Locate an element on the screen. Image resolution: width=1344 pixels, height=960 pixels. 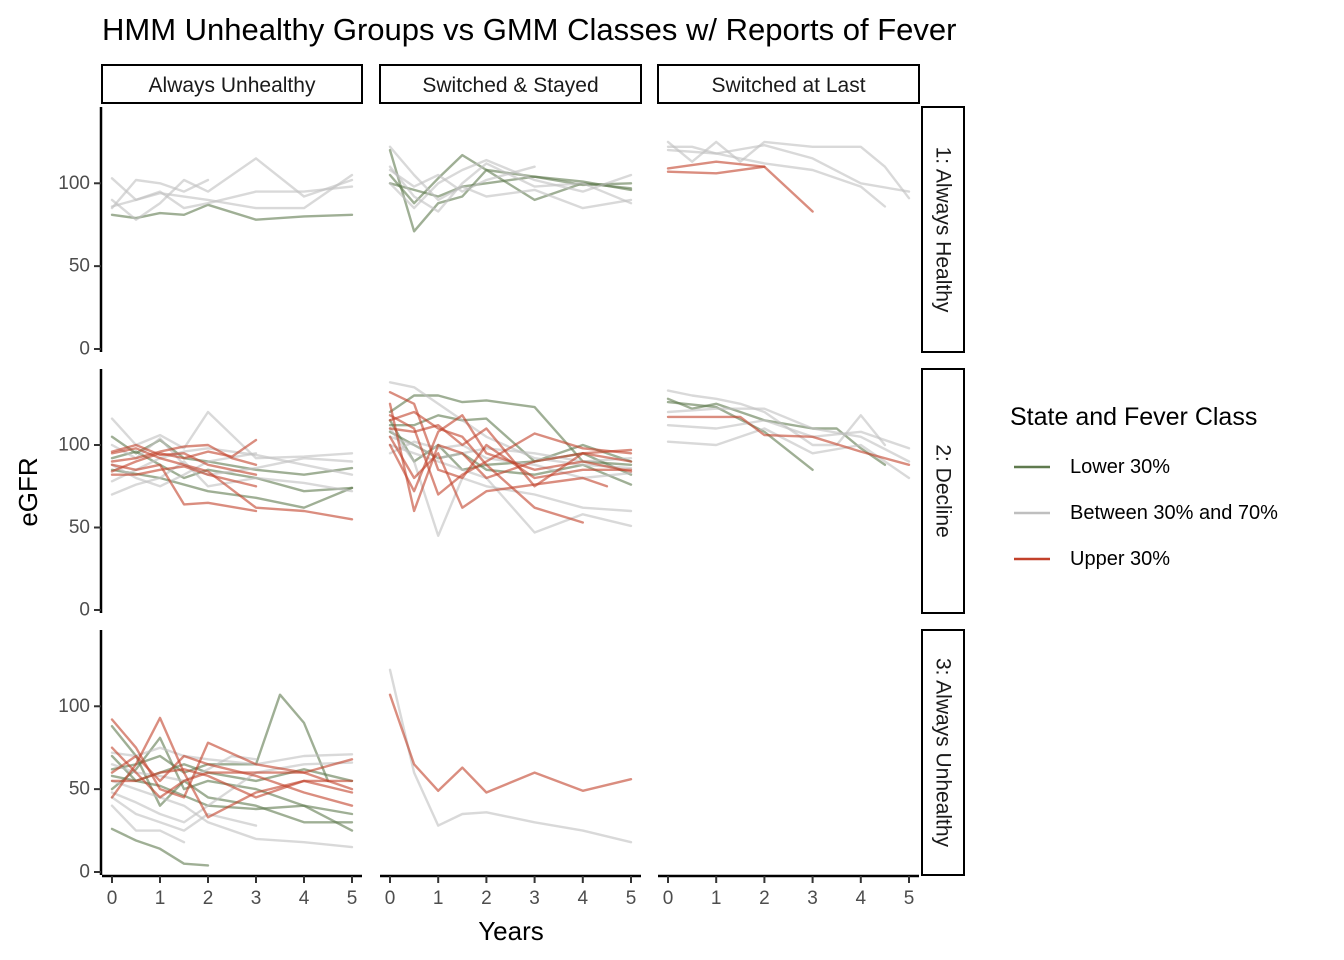
legend-label: Lower 30% is located at coordinates (1120, 467).